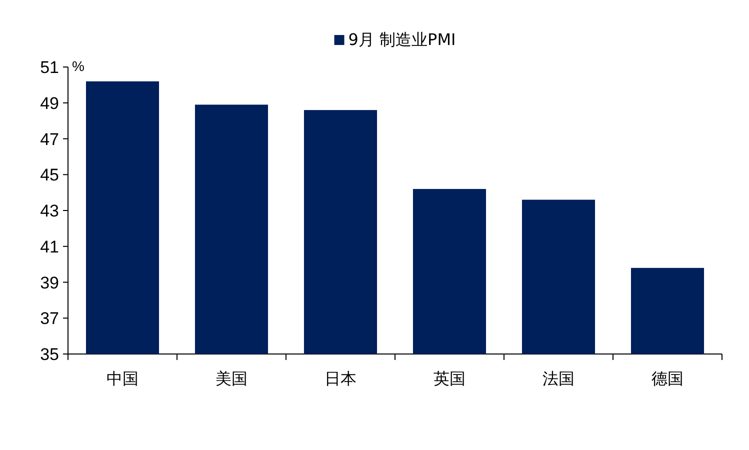 The image size is (749, 450). What do you see at coordinates (49, 103) in the screenshot?
I see `y-tick-label: 49` at bounding box center [49, 103].